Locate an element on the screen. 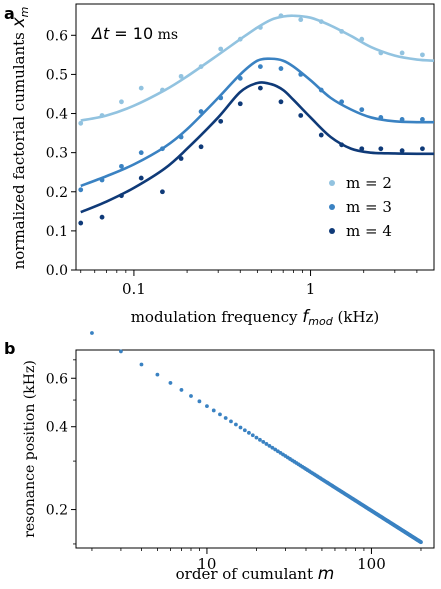  legend-label-m3: m = 3 is located at coordinates (369, 207).